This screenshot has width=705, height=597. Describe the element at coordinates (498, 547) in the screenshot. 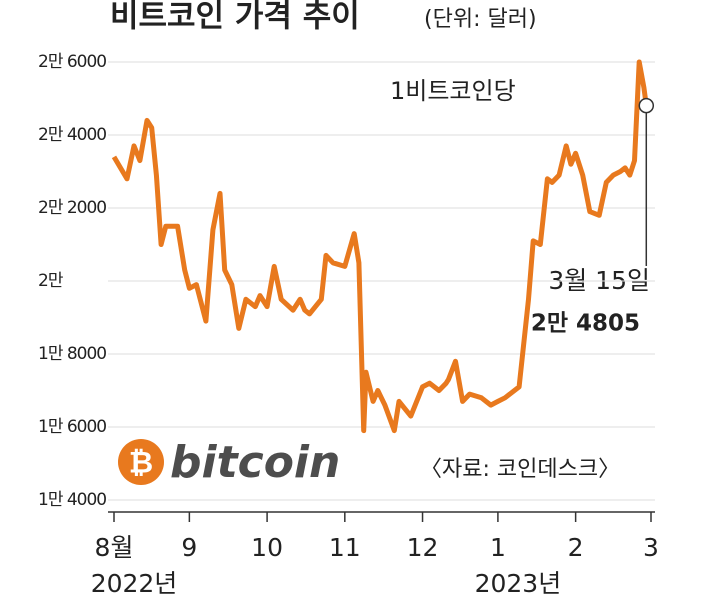

I see `x-tick-label: 1` at that location.